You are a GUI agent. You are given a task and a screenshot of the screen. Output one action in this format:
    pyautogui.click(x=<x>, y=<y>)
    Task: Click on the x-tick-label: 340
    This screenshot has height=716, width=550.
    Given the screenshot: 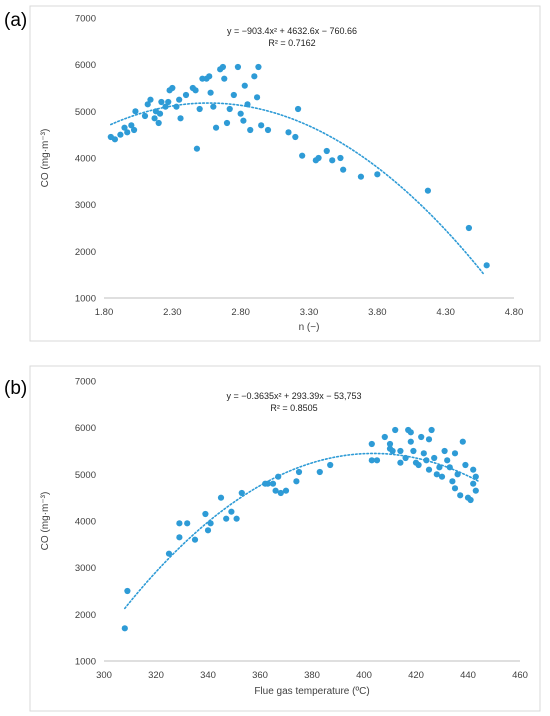 What is the action you would take?
    pyautogui.click(x=208, y=675)
    